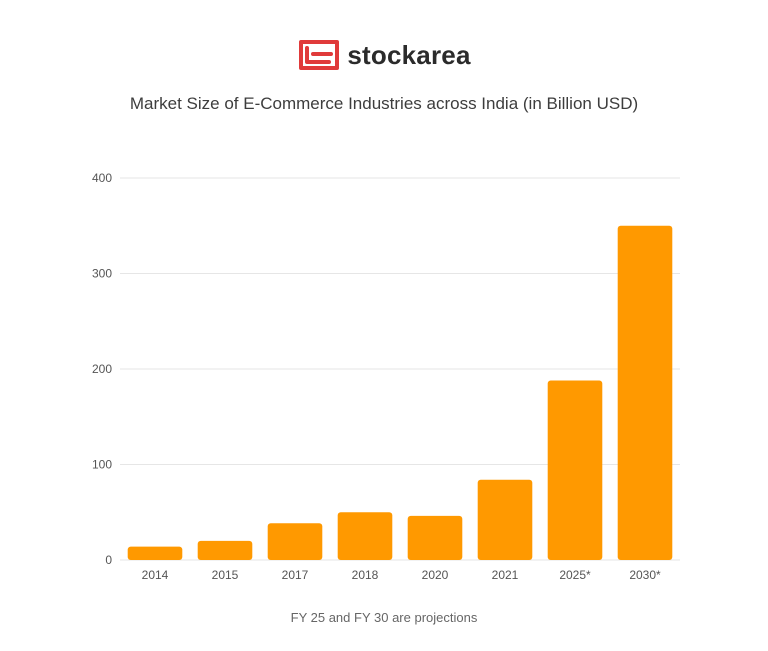 The width and height of the screenshot is (768, 651). Describe the element at coordinates (435, 575) in the screenshot. I see `x-tick-label: 2020` at that location.